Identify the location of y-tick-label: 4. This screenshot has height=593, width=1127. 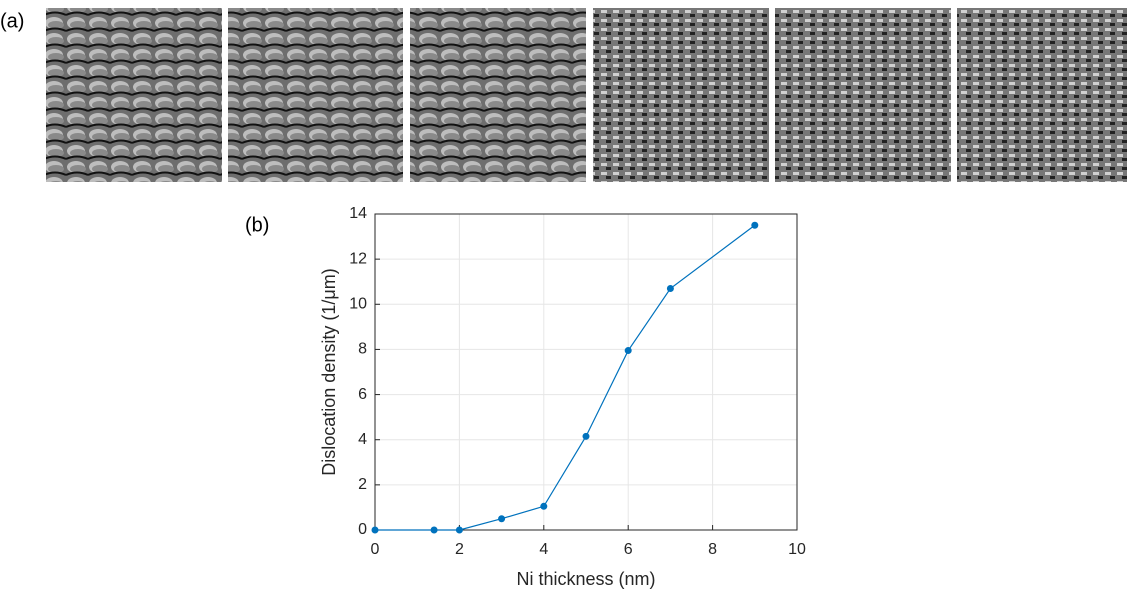
(362, 439).